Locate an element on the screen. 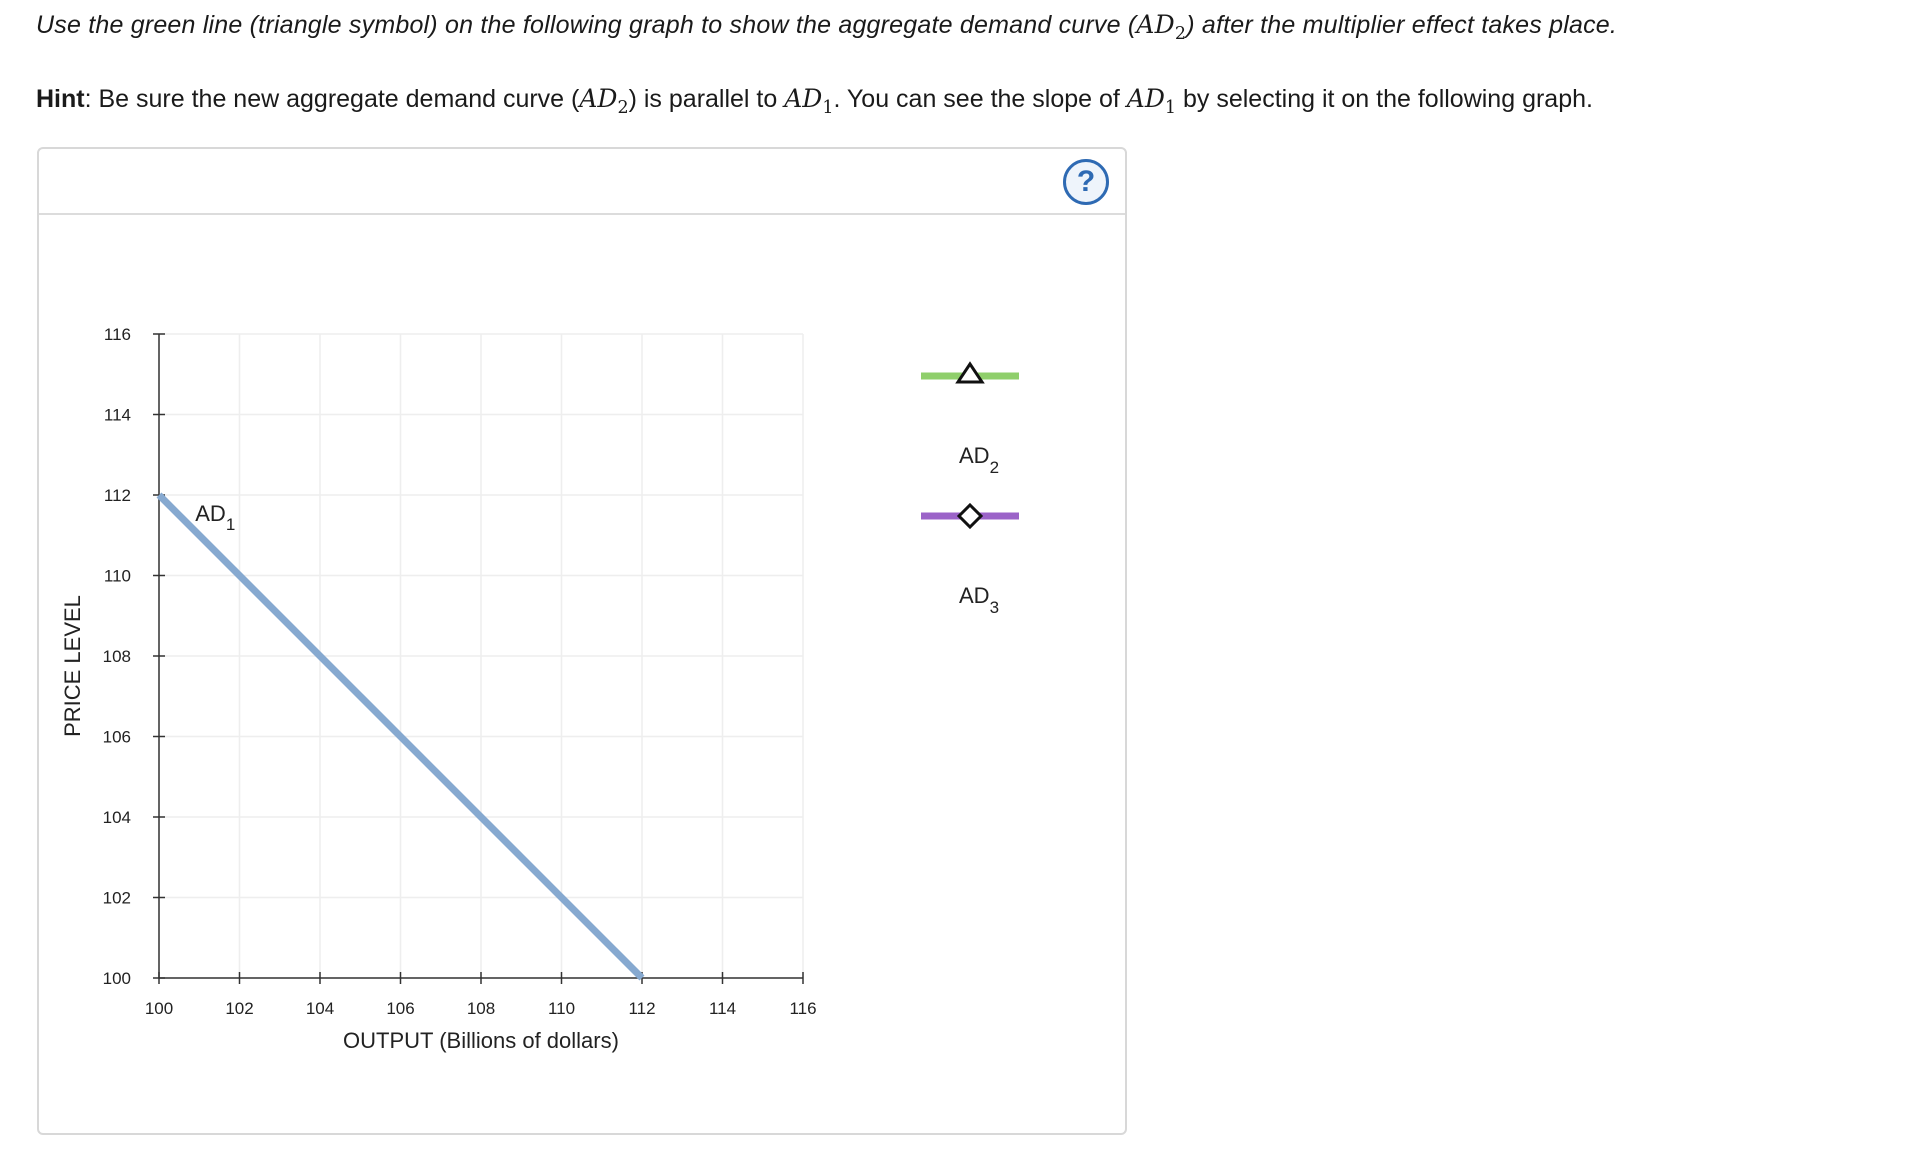 The width and height of the screenshot is (1916, 1166). ad2-math: AD2 is located at coordinates (1161, 27).